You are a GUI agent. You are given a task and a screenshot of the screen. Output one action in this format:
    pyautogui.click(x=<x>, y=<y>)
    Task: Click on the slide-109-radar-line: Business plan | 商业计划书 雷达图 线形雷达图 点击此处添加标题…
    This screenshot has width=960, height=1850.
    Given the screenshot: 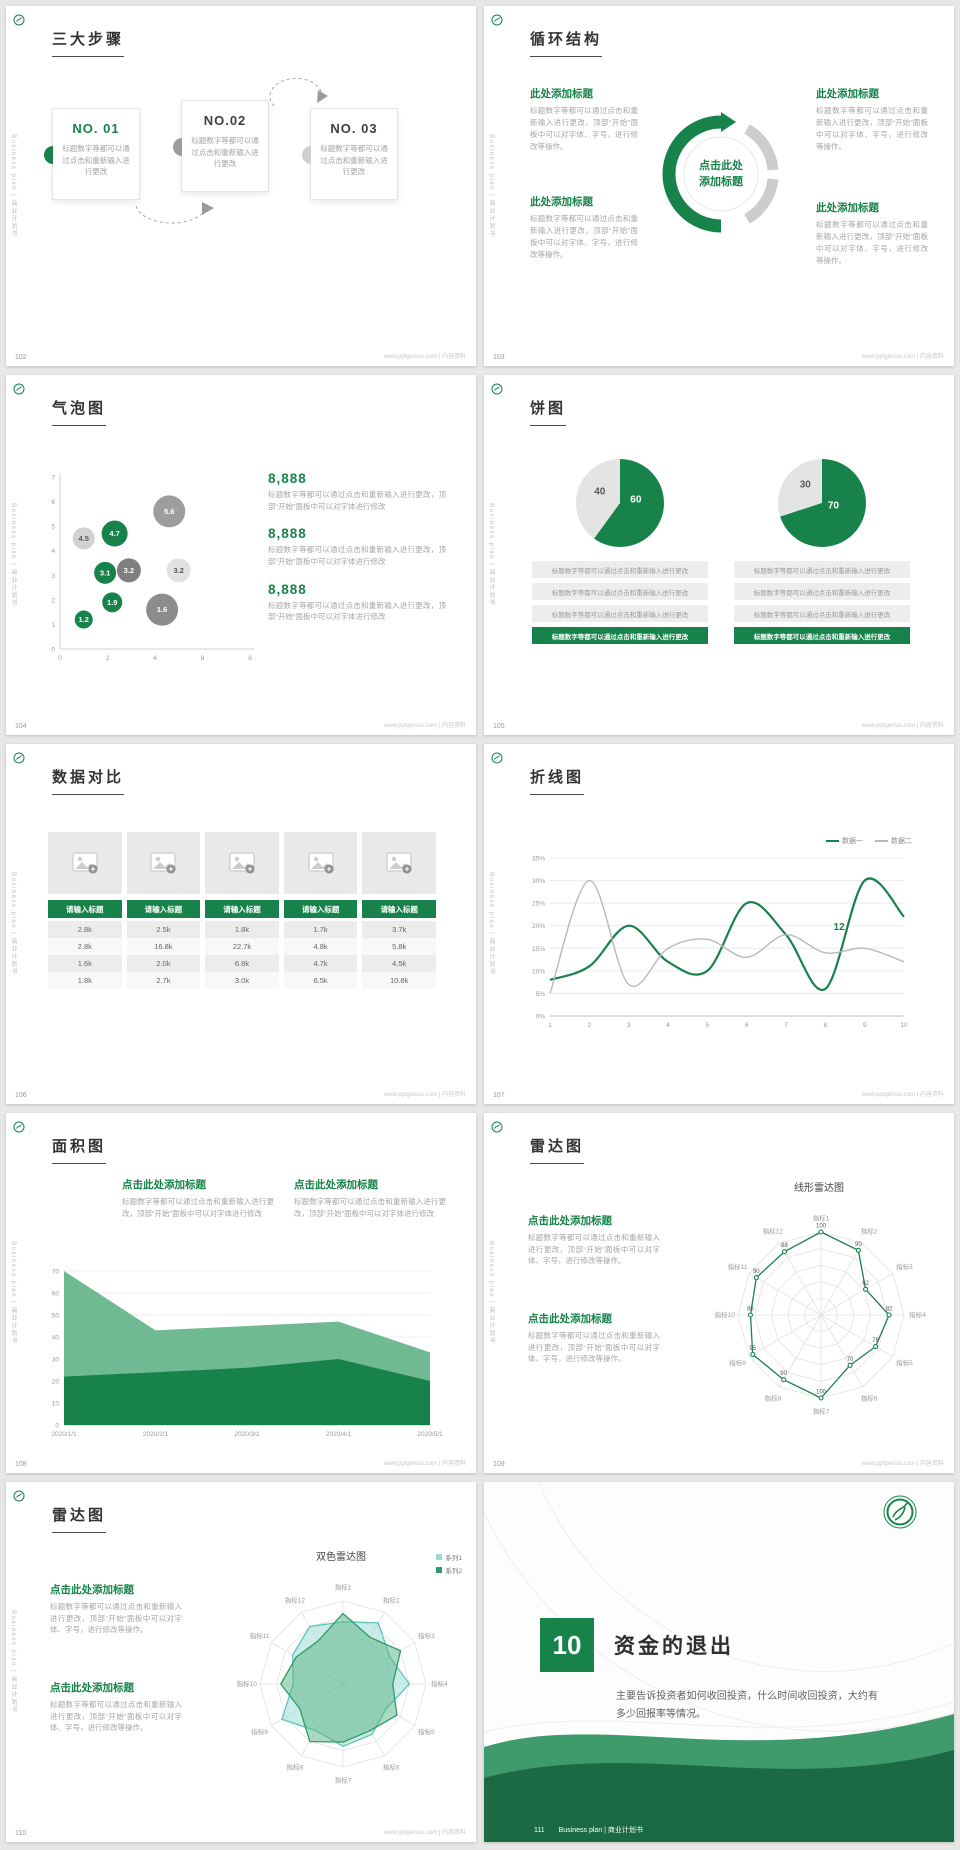 What is the action you would take?
    pyautogui.click(x=719, y=1293)
    